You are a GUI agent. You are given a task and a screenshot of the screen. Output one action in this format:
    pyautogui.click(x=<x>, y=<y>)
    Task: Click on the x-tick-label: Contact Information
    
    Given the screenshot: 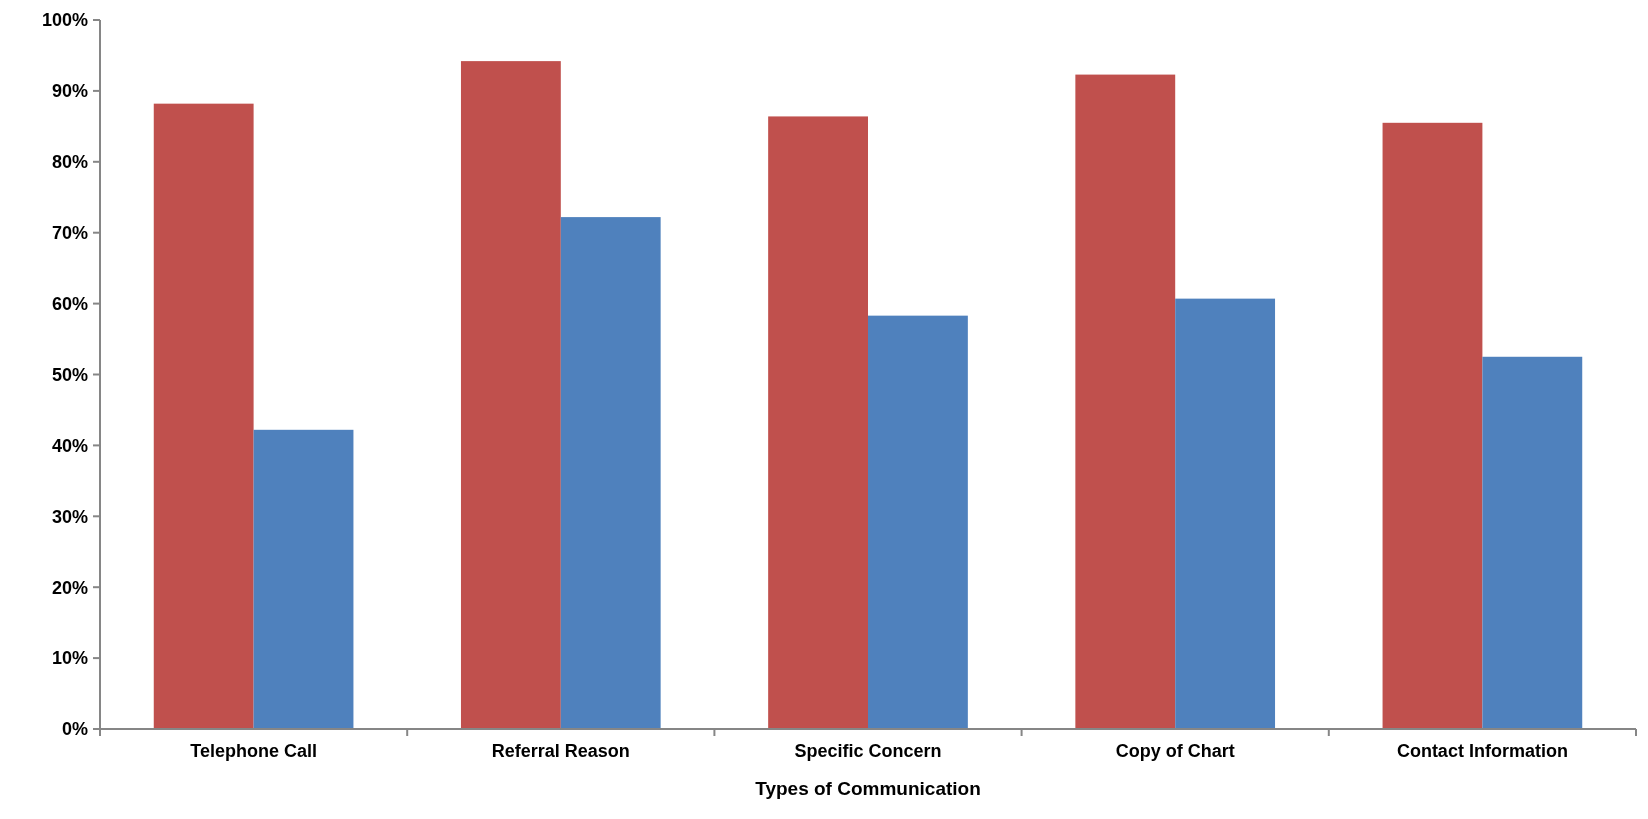 What is the action you would take?
    pyautogui.click(x=1482, y=751)
    